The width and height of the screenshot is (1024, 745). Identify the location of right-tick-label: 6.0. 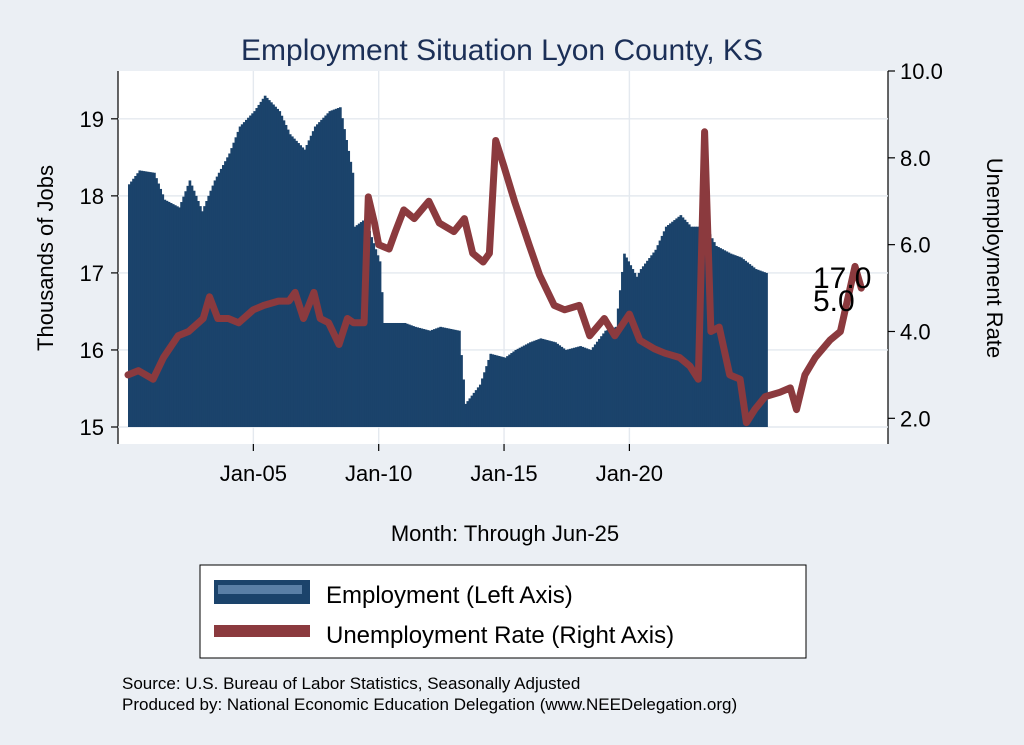
(915, 245).